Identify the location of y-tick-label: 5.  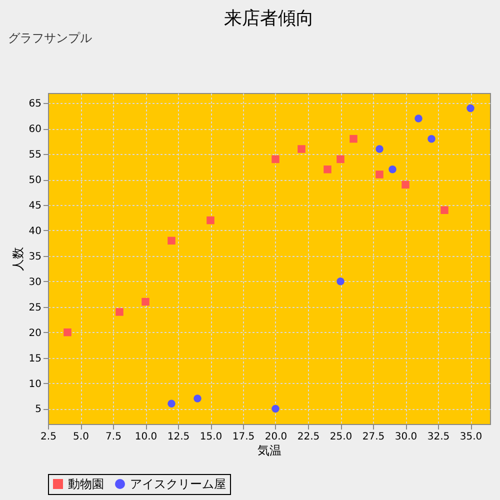
(38, 410).